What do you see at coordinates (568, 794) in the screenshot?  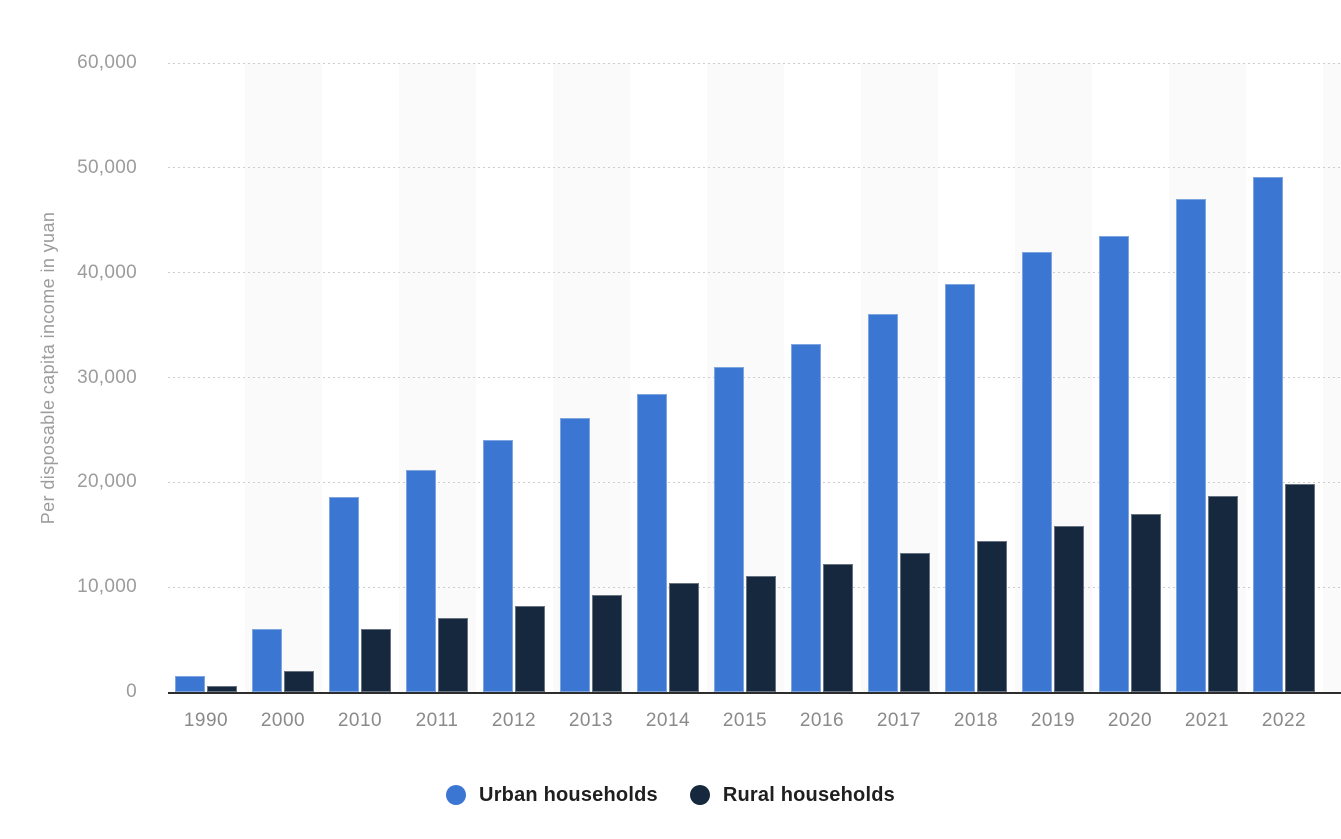 I see `legend-label: Urban households` at bounding box center [568, 794].